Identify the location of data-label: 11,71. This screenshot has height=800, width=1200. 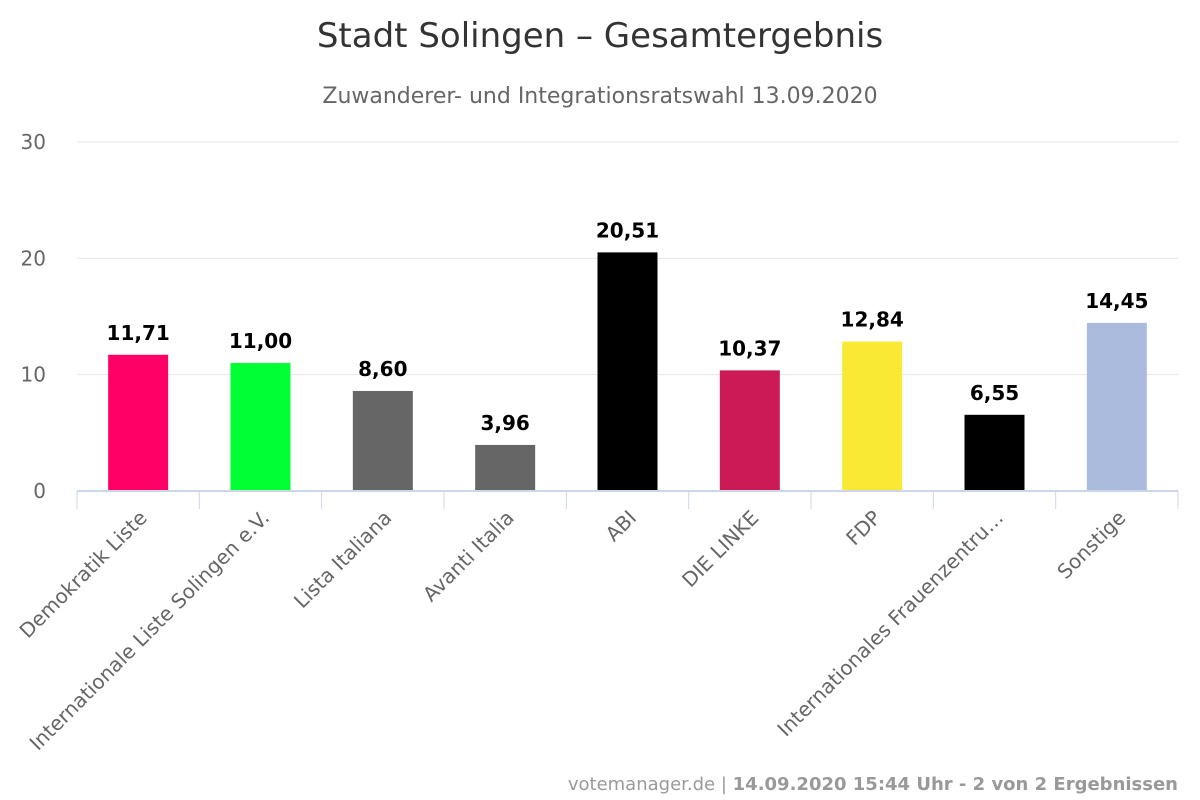
(138, 333).